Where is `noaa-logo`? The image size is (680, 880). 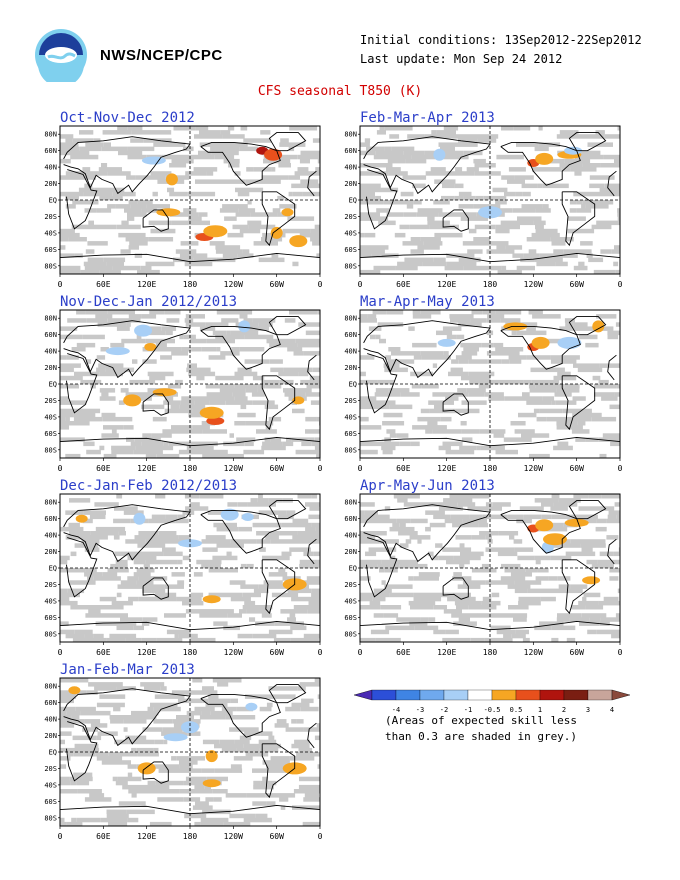
noaa-logo is located at coordinates (61, 57).